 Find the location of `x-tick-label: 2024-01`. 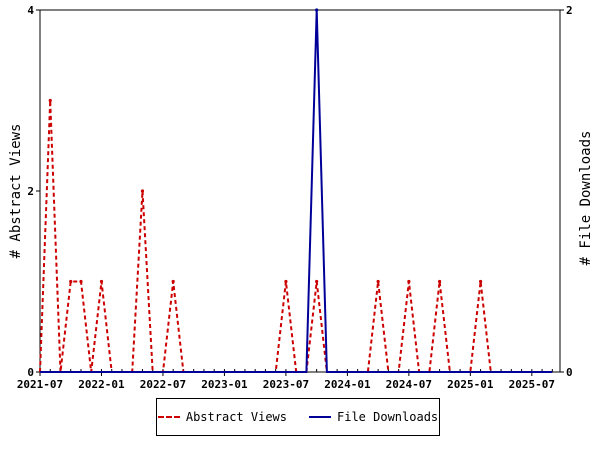

x-tick-label: 2024-01 is located at coordinates (347, 384).